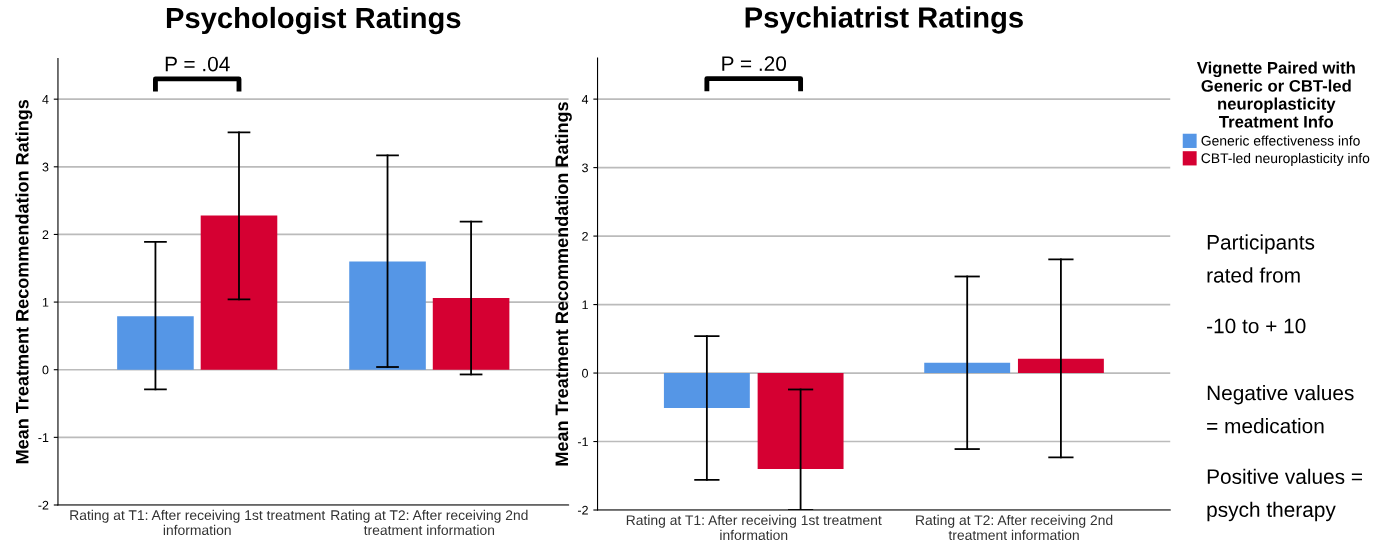 This screenshot has height=558, width=1380. I want to click on text: -10 to + 10, so click(1256, 326).